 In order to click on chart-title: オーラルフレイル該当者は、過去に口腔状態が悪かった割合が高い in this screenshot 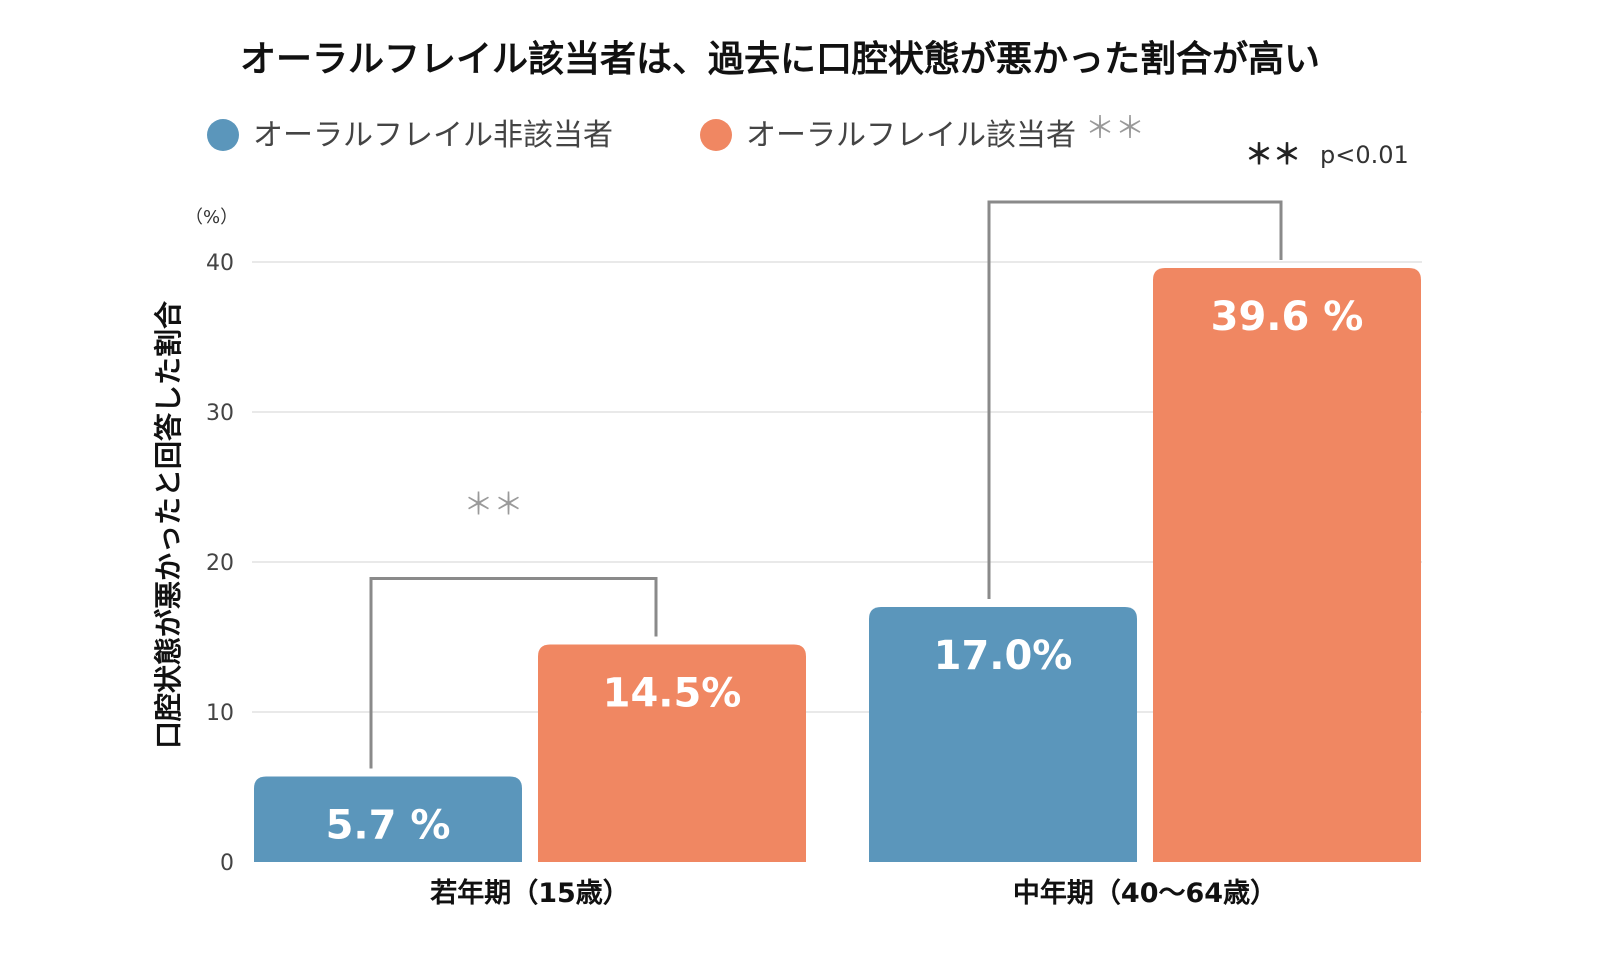, I will do `click(780, 59)`.